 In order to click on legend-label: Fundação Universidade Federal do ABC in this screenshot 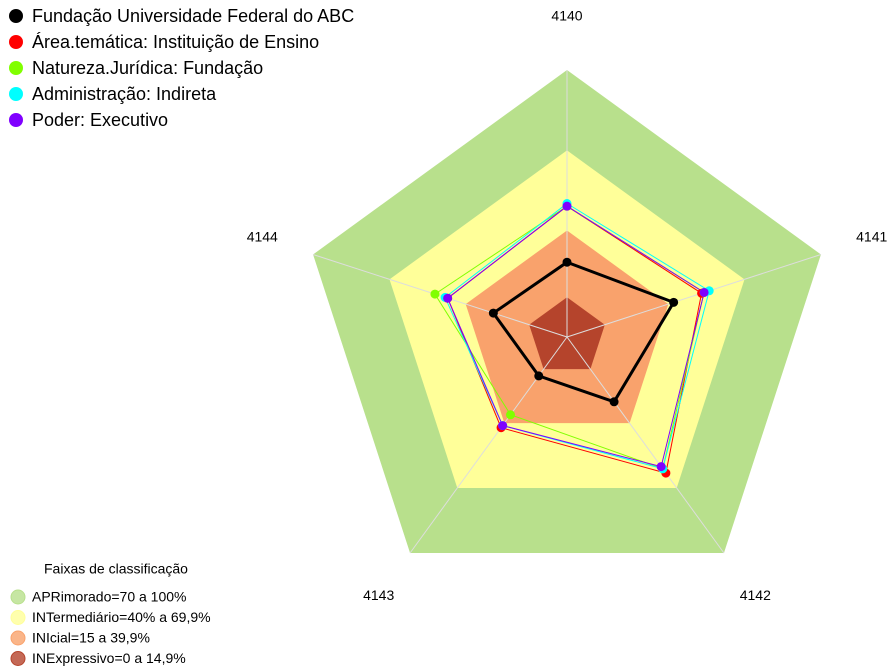, I will do `click(193, 16)`.